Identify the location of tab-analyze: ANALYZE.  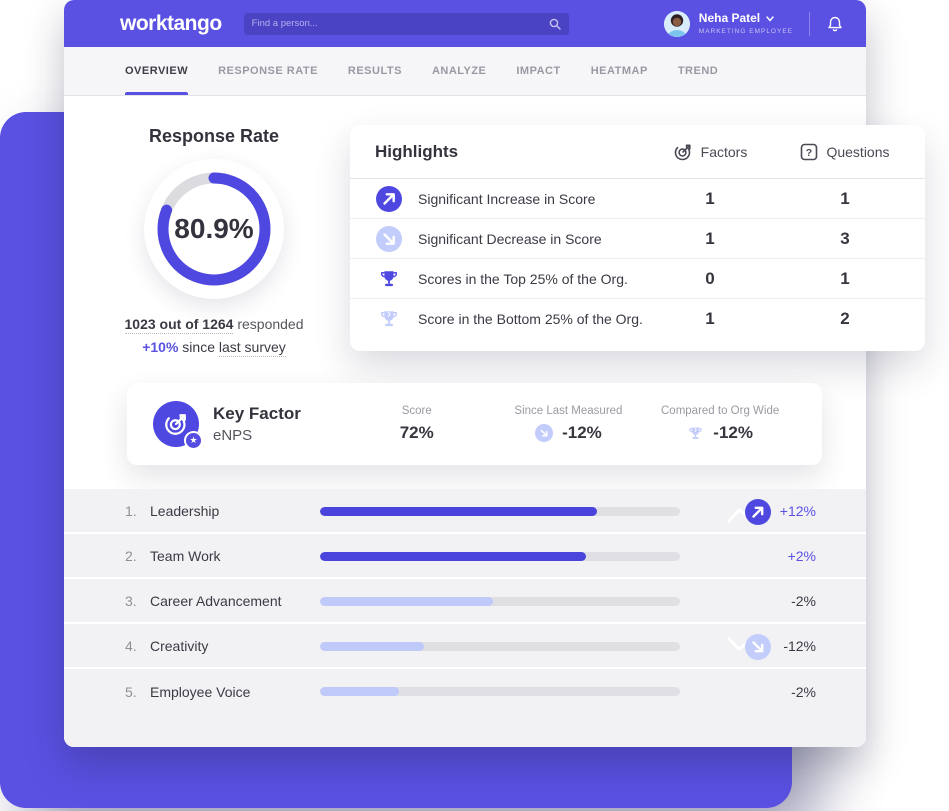
(459, 71).